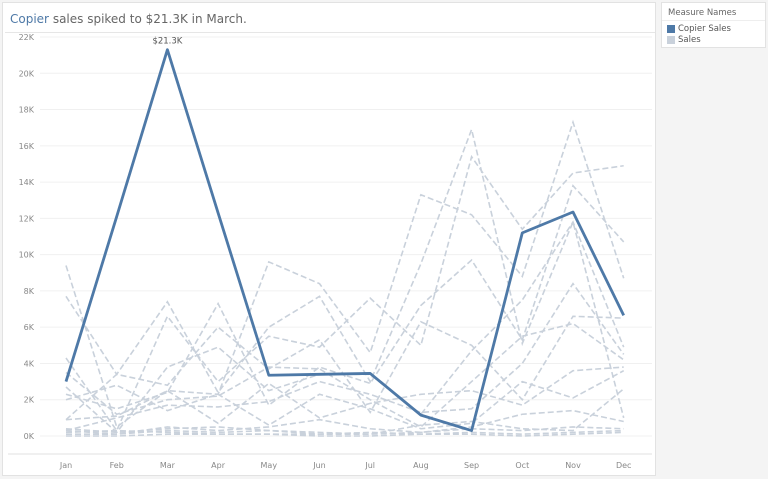 This screenshot has height=479, width=768. What do you see at coordinates (29, 436) in the screenshot?
I see `y-tick-label: 0K` at bounding box center [29, 436].